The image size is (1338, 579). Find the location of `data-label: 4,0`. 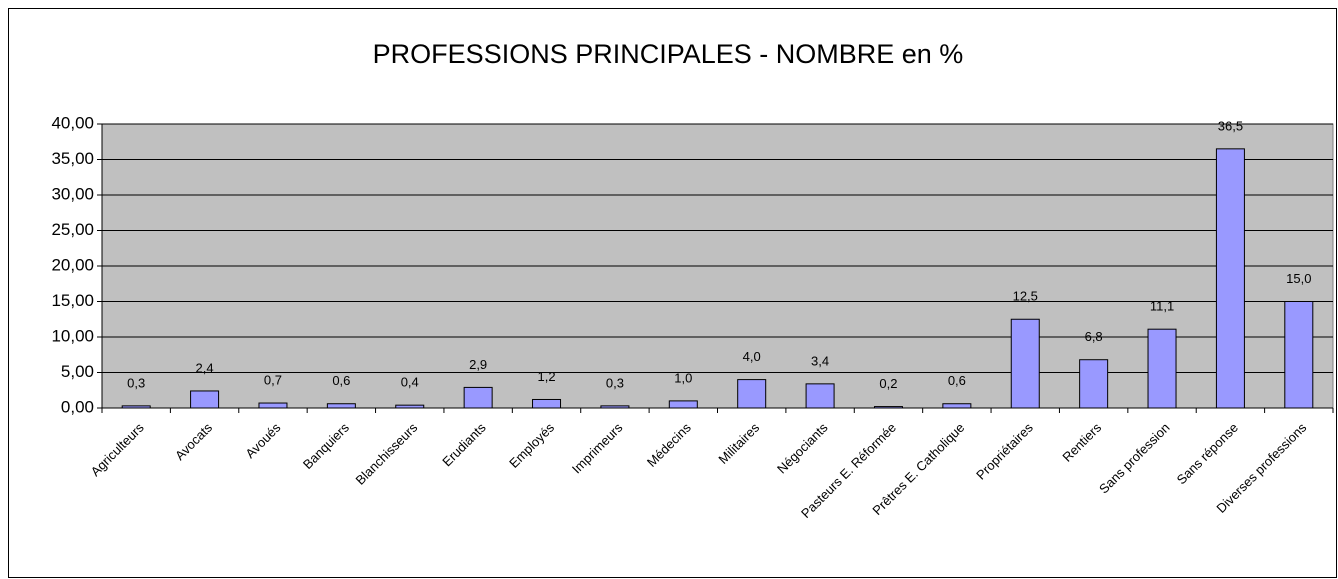

data-label: 4,0 is located at coordinates (752, 356).